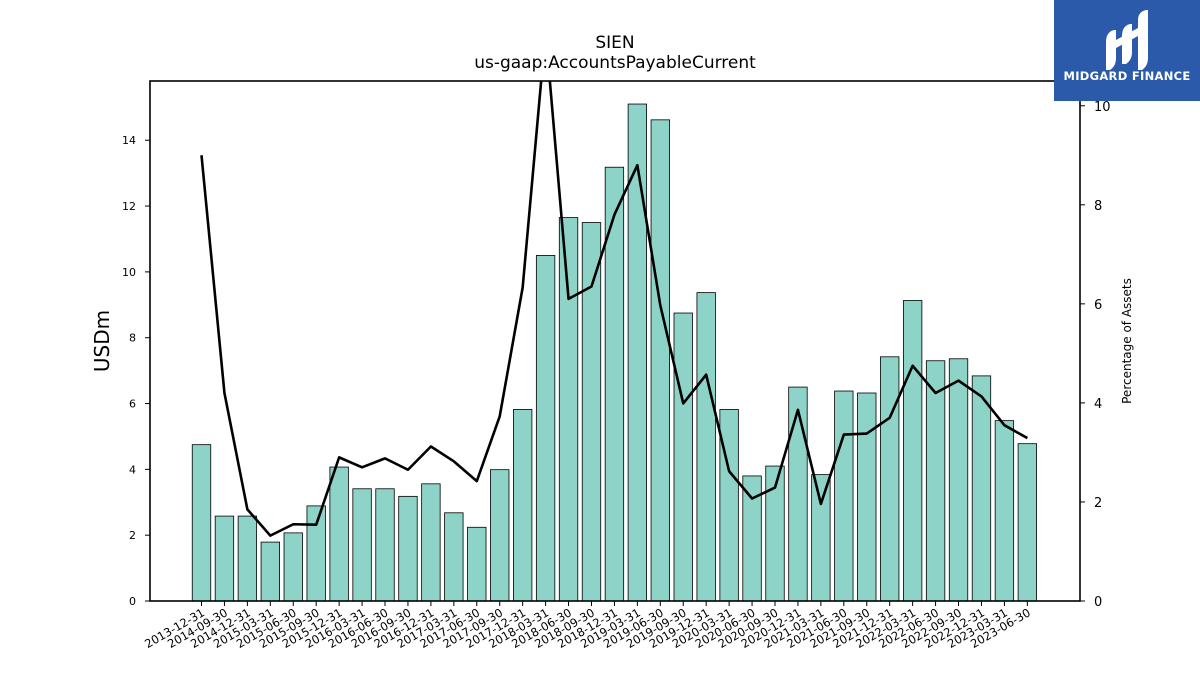 Image resolution: width=1200 pixels, height=675 pixels. Describe the element at coordinates (132, 338) in the screenshot. I see `y-tick-label: 8` at that location.